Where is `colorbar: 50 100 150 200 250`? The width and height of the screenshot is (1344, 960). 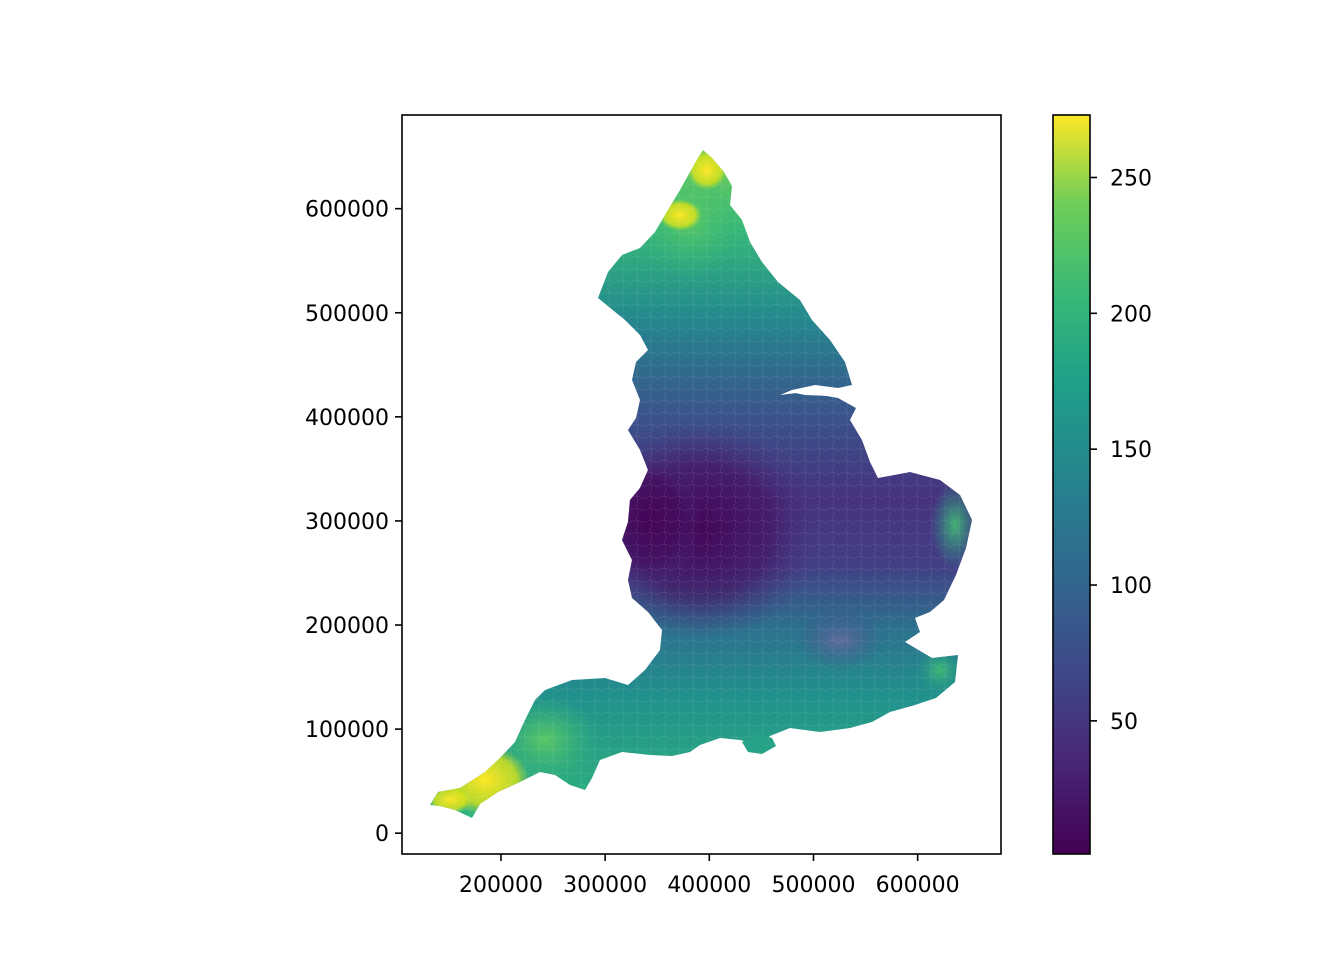
colorbar: 50 100 150 200 250 is located at coordinates (1102, 484).